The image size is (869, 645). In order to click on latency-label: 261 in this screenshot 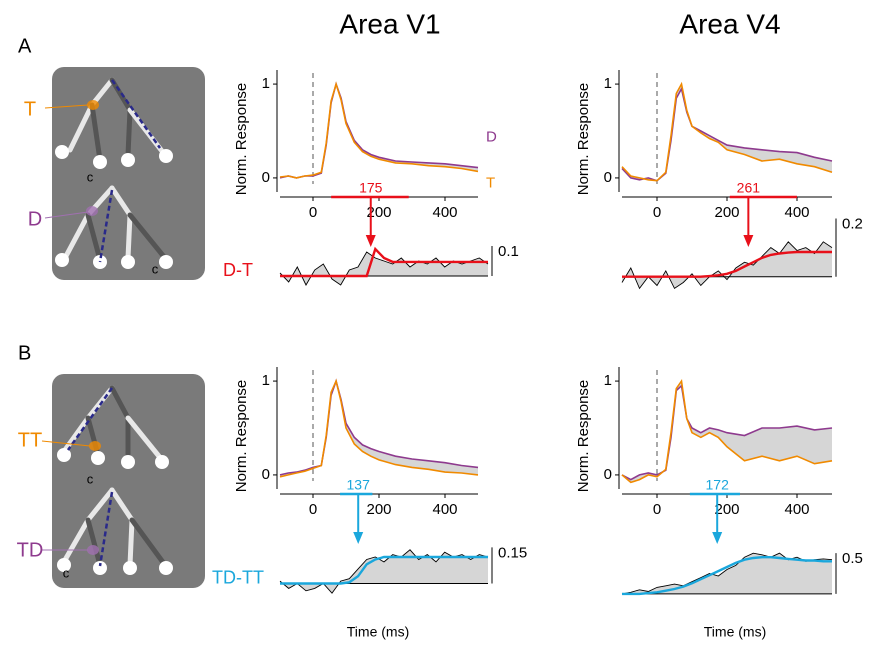, I will do `click(749, 188)`.